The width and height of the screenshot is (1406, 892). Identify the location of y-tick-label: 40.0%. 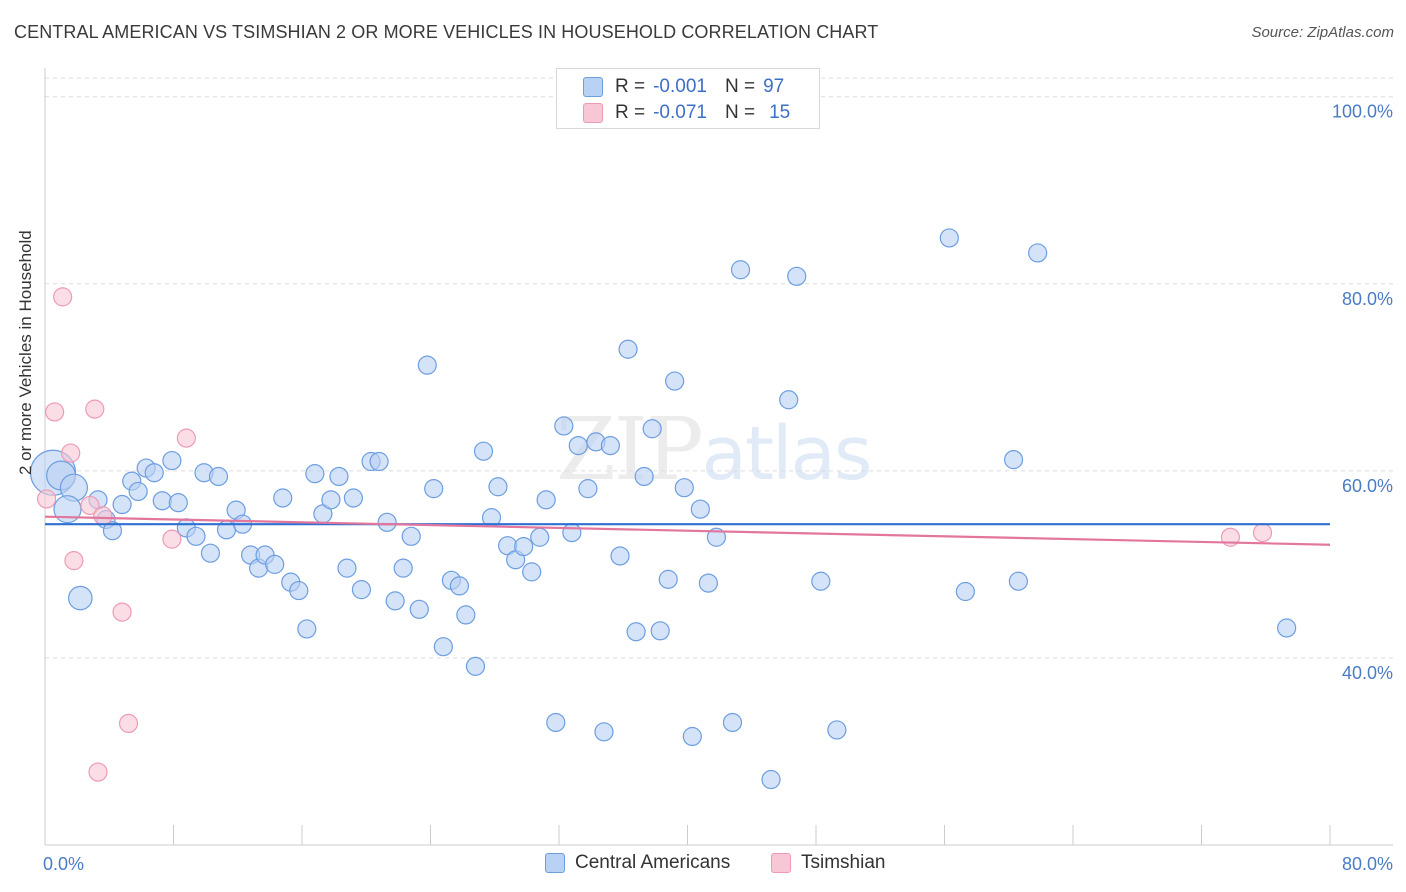
(1367, 673).